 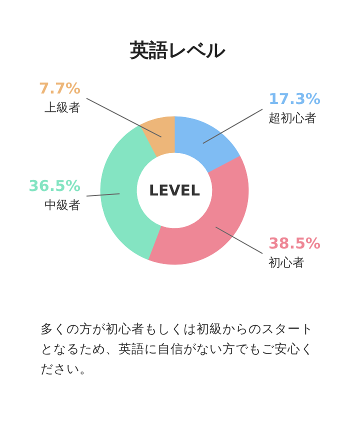 I want to click on slice-label: 初心者, so click(x=286, y=263).